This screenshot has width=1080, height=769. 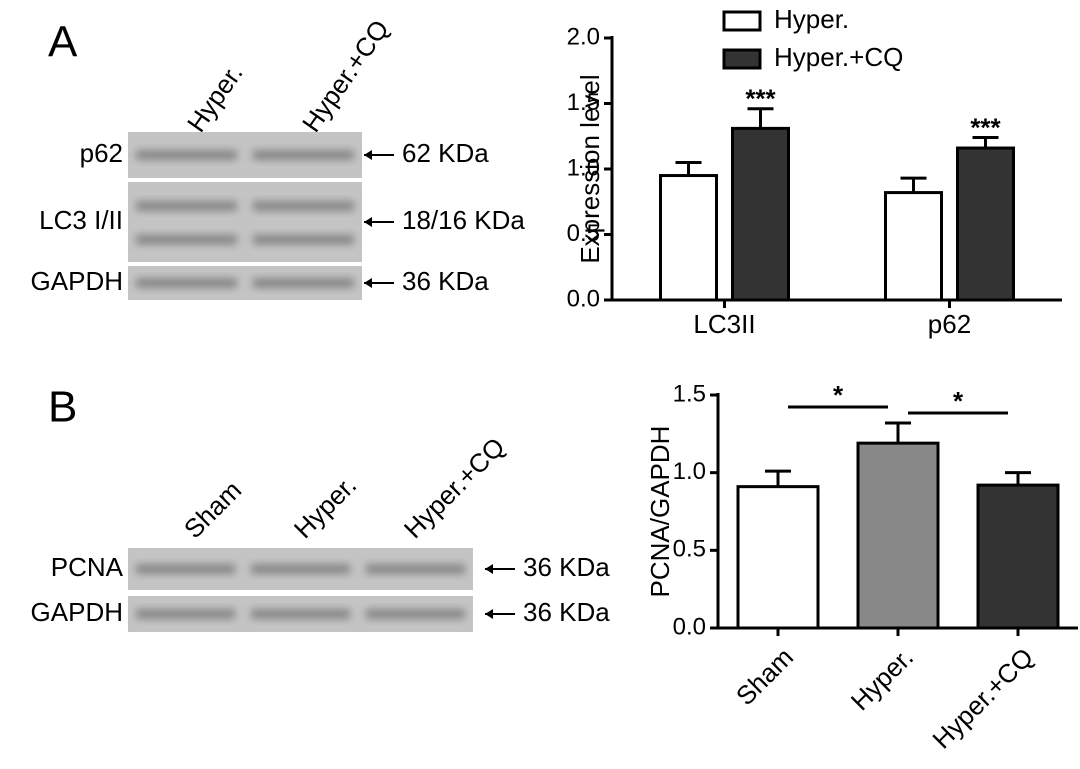 What do you see at coordinates (982, 698) in the screenshot?
I see `x-tick-label: Hyper.+CQ` at bounding box center [982, 698].